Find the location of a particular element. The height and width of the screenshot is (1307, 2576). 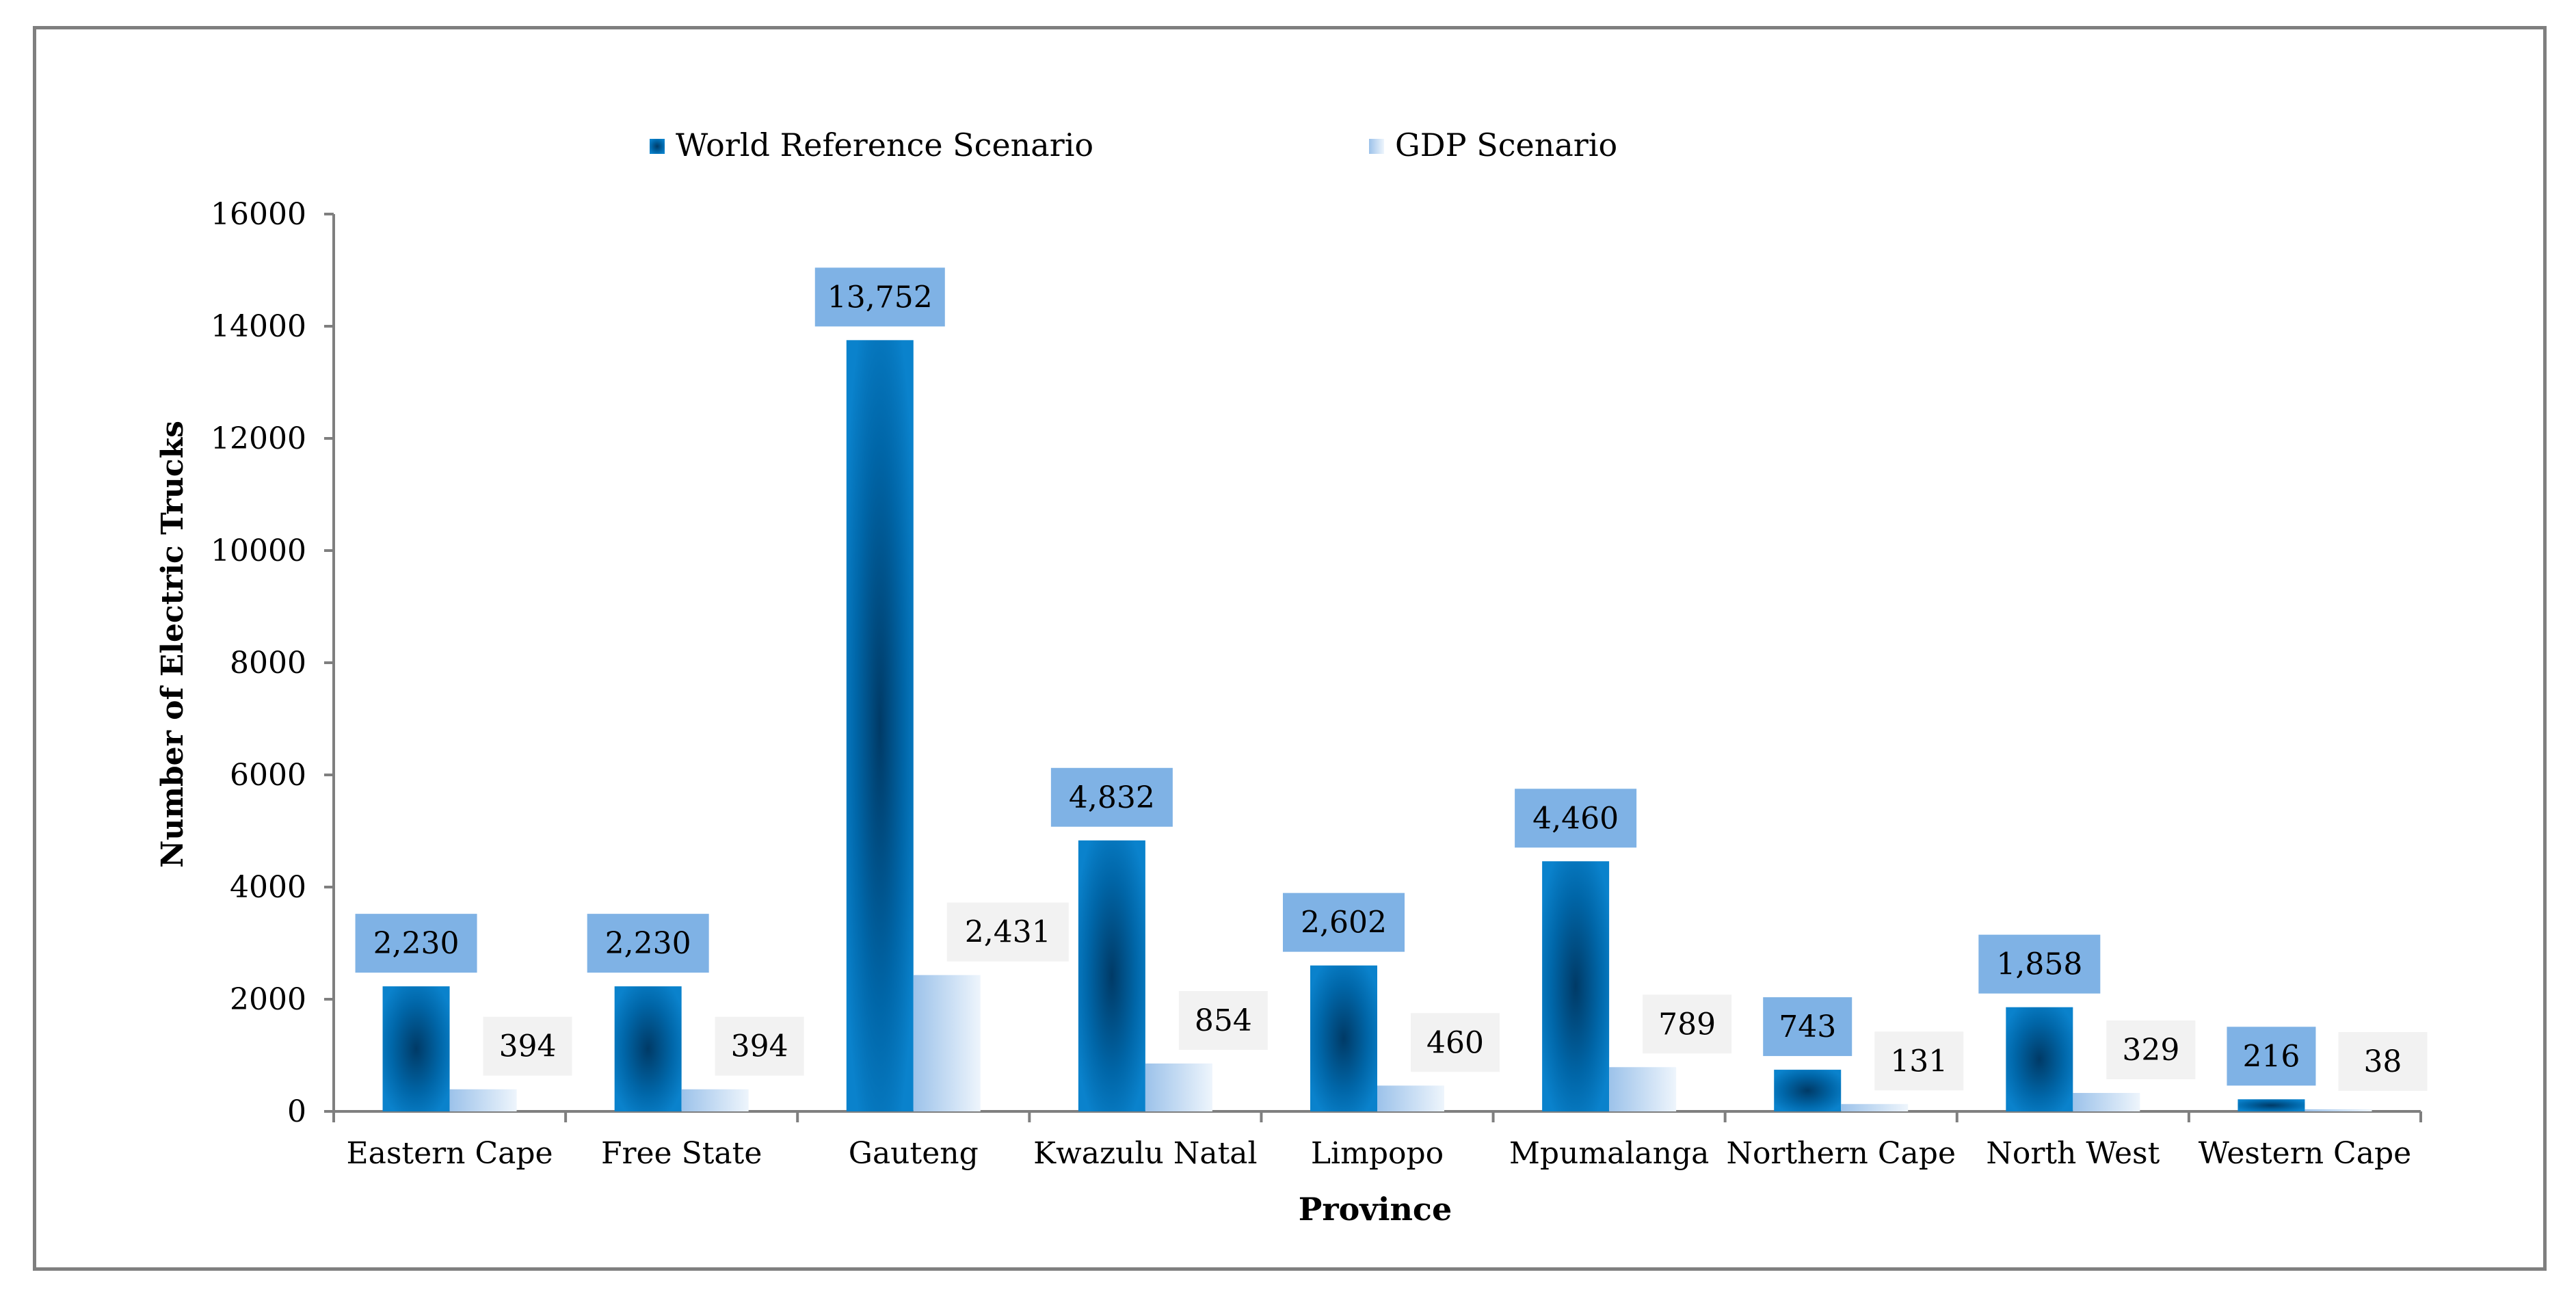

data-label-world-reference: 216 is located at coordinates (2271, 1056).